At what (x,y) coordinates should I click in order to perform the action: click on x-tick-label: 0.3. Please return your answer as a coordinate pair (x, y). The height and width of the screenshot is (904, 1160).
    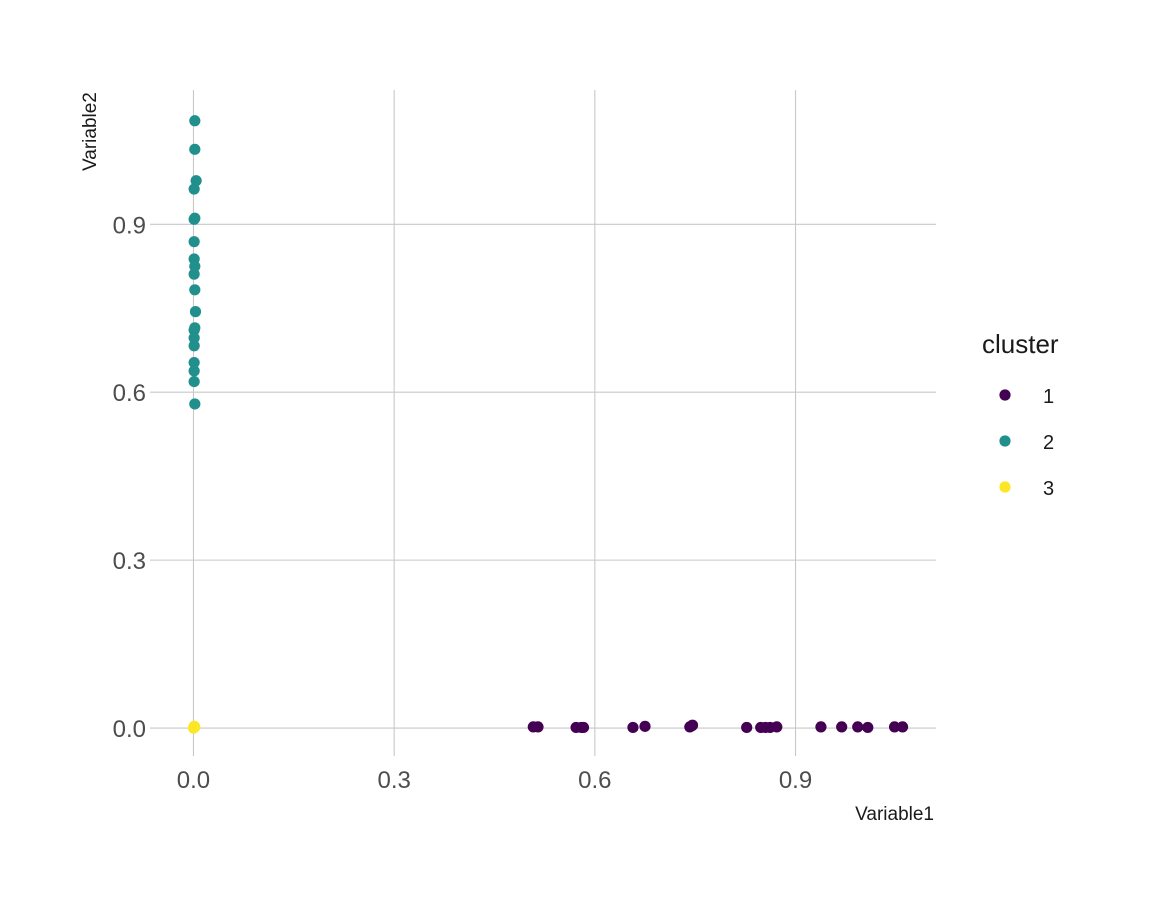
    Looking at the image, I should click on (393, 780).